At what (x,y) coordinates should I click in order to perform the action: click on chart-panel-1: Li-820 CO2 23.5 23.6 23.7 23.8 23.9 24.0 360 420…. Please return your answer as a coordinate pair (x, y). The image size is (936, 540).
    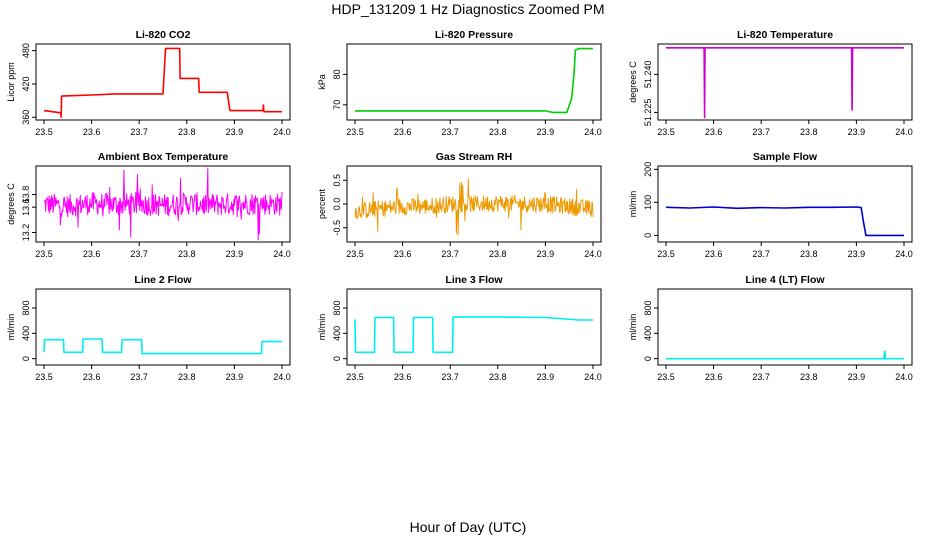
    Looking at the image, I should click on (148, 83).